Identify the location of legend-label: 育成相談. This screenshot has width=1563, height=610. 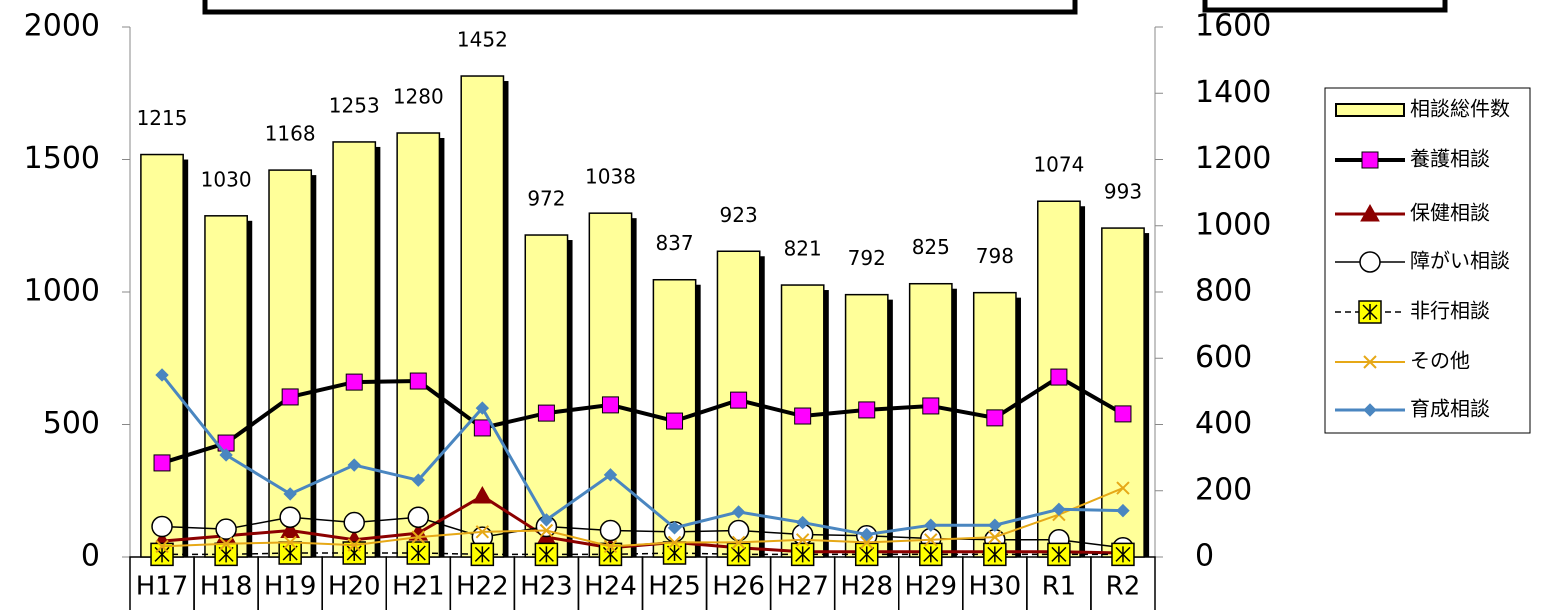
(1450, 409).